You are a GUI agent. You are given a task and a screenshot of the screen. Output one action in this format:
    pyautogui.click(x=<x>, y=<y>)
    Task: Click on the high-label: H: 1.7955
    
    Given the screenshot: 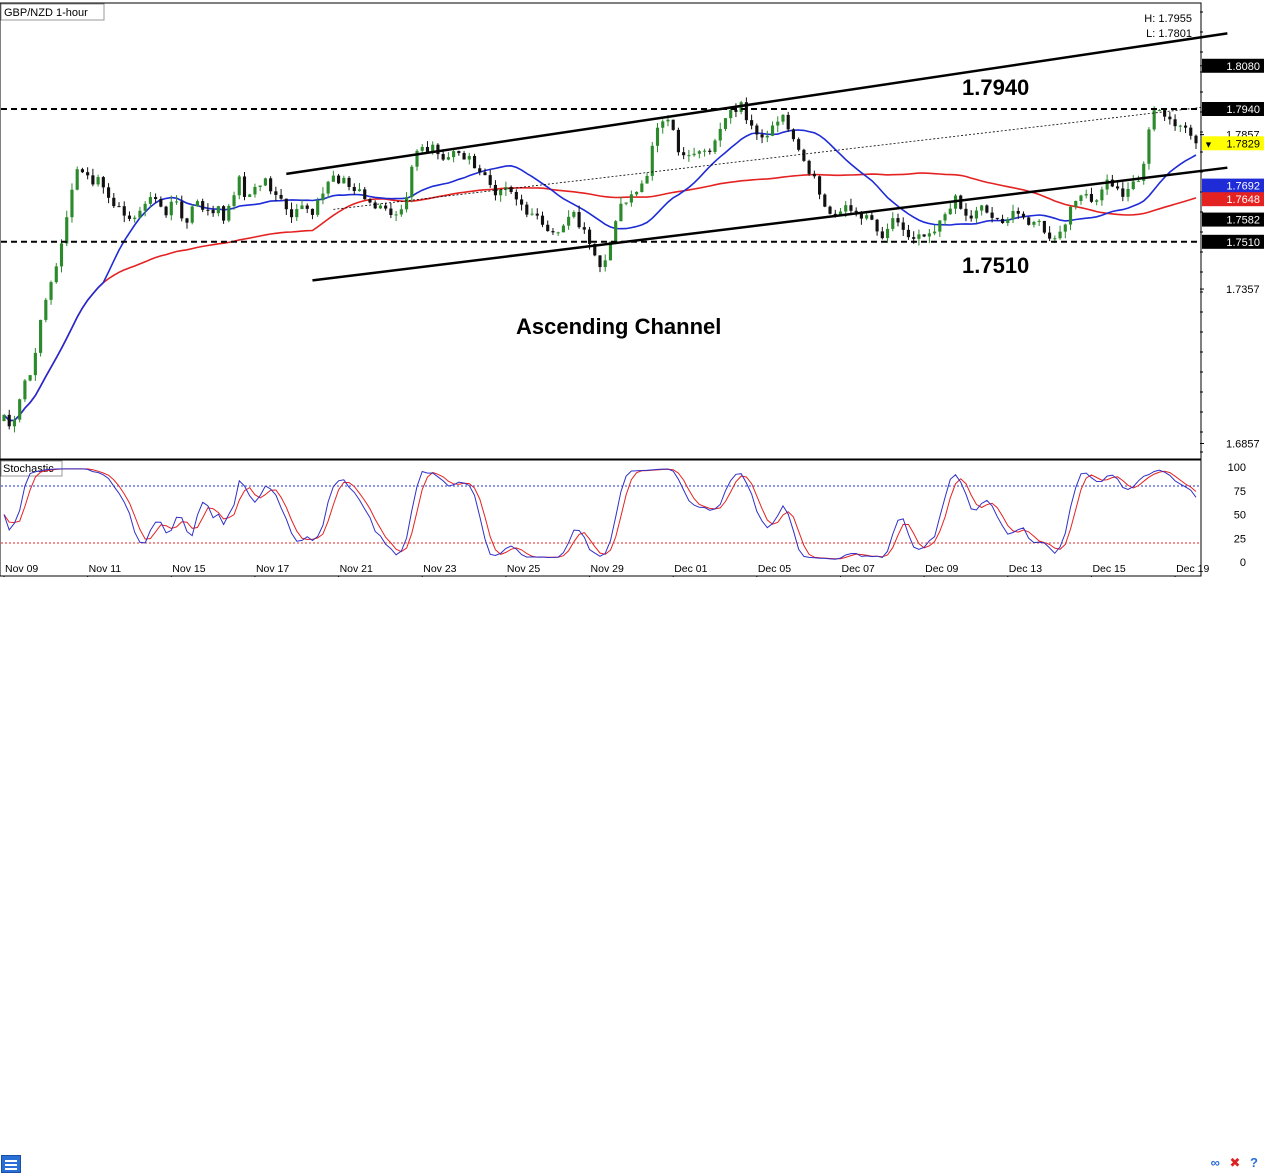 What is the action you would take?
    pyautogui.click(x=1168, y=19)
    